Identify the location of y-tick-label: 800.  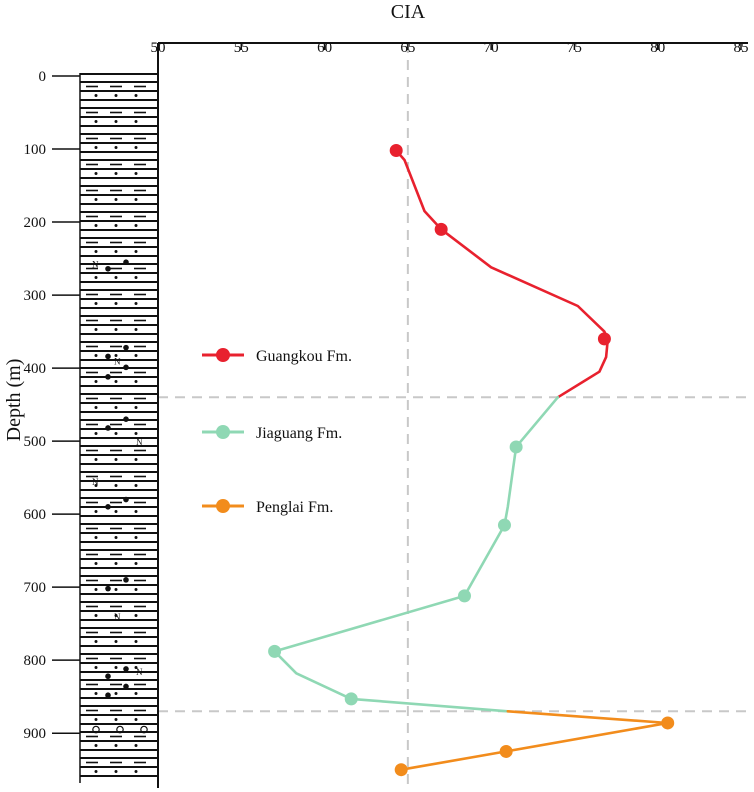
(35, 661).